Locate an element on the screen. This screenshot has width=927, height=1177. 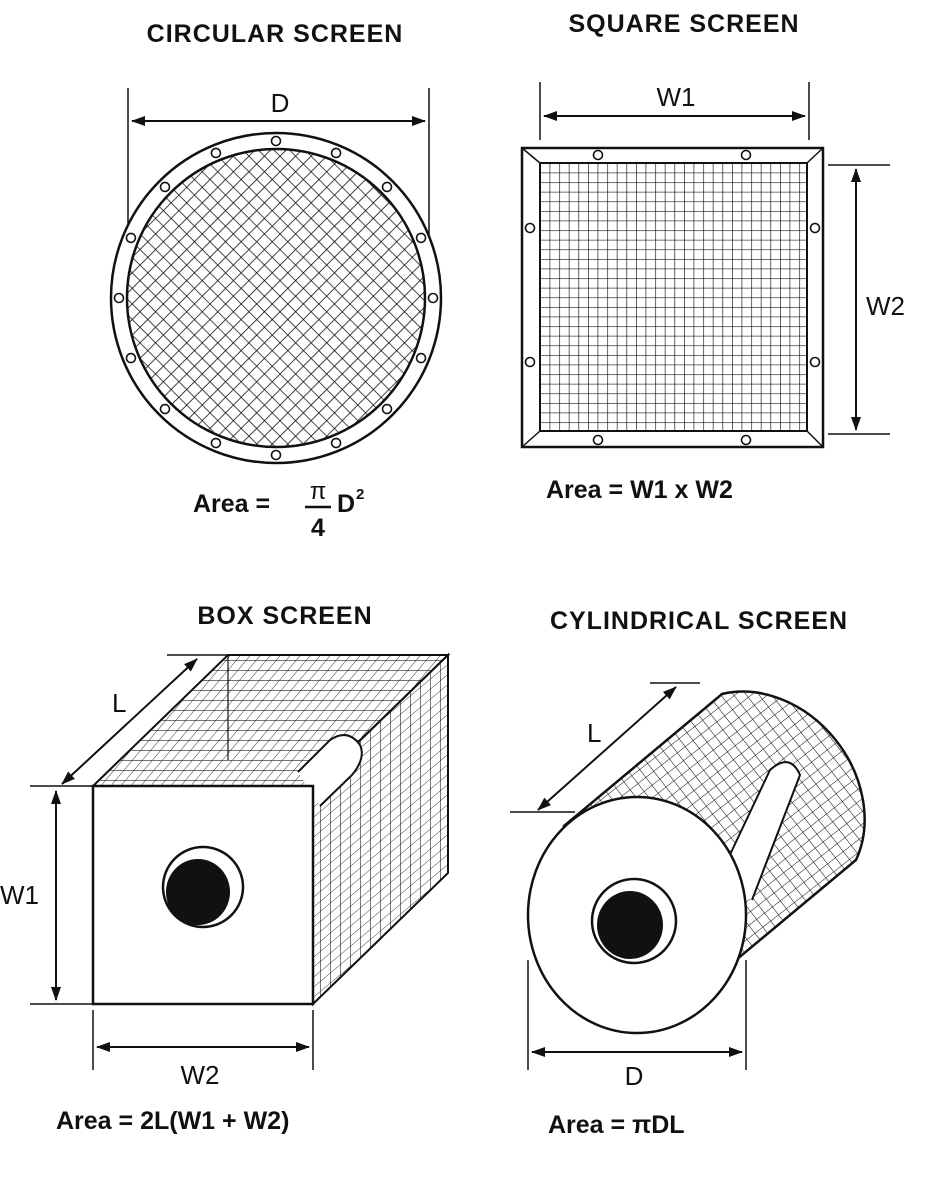
circular-mesh is located at coordinates (276, 298).